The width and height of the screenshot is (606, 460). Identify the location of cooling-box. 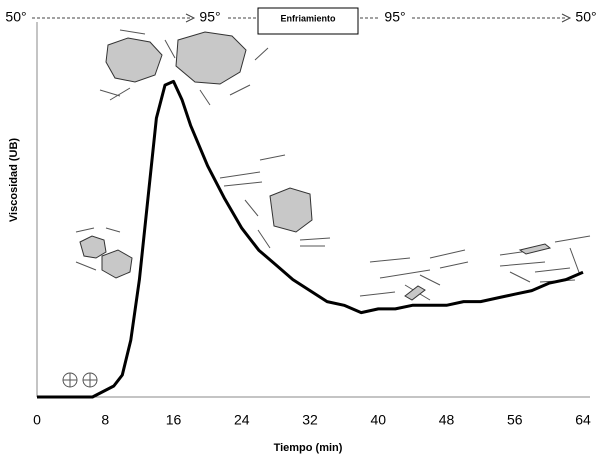
(308, 21).